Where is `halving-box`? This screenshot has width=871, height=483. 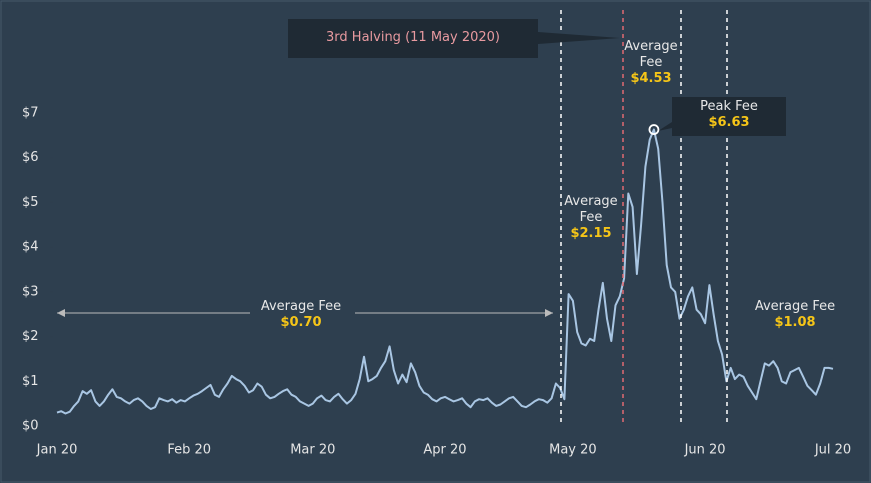
halving-box is located at coordinates (454, 38).